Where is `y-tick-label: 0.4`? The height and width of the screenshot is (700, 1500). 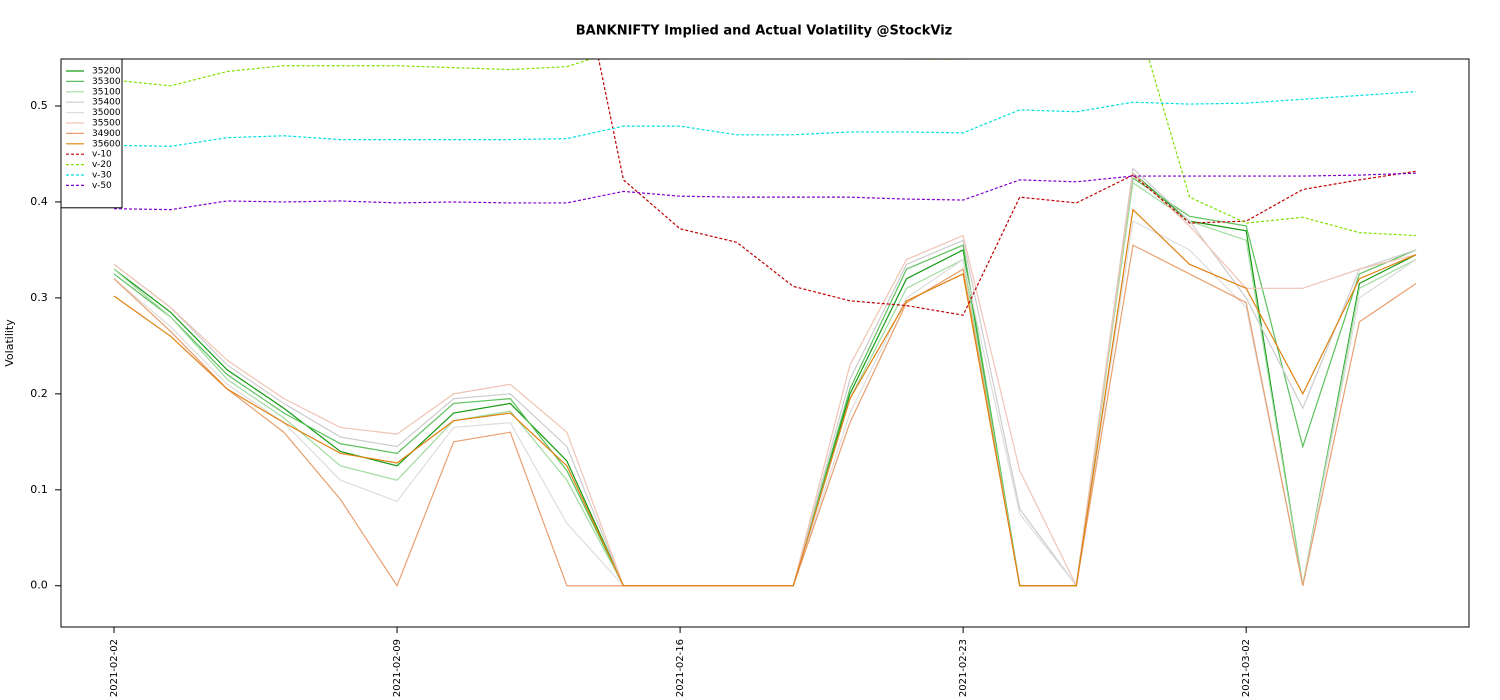
y-tick-label: 0.4 is located at coordinates (39, 201).